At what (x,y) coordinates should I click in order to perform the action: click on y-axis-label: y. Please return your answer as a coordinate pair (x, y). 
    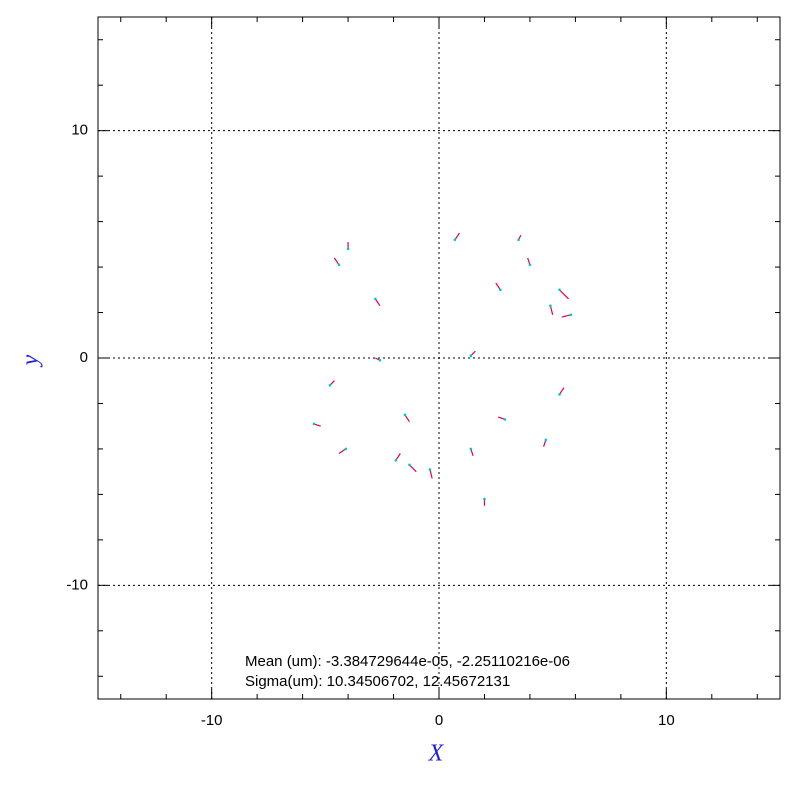
    Looking at the image, I should click on (31, 360).